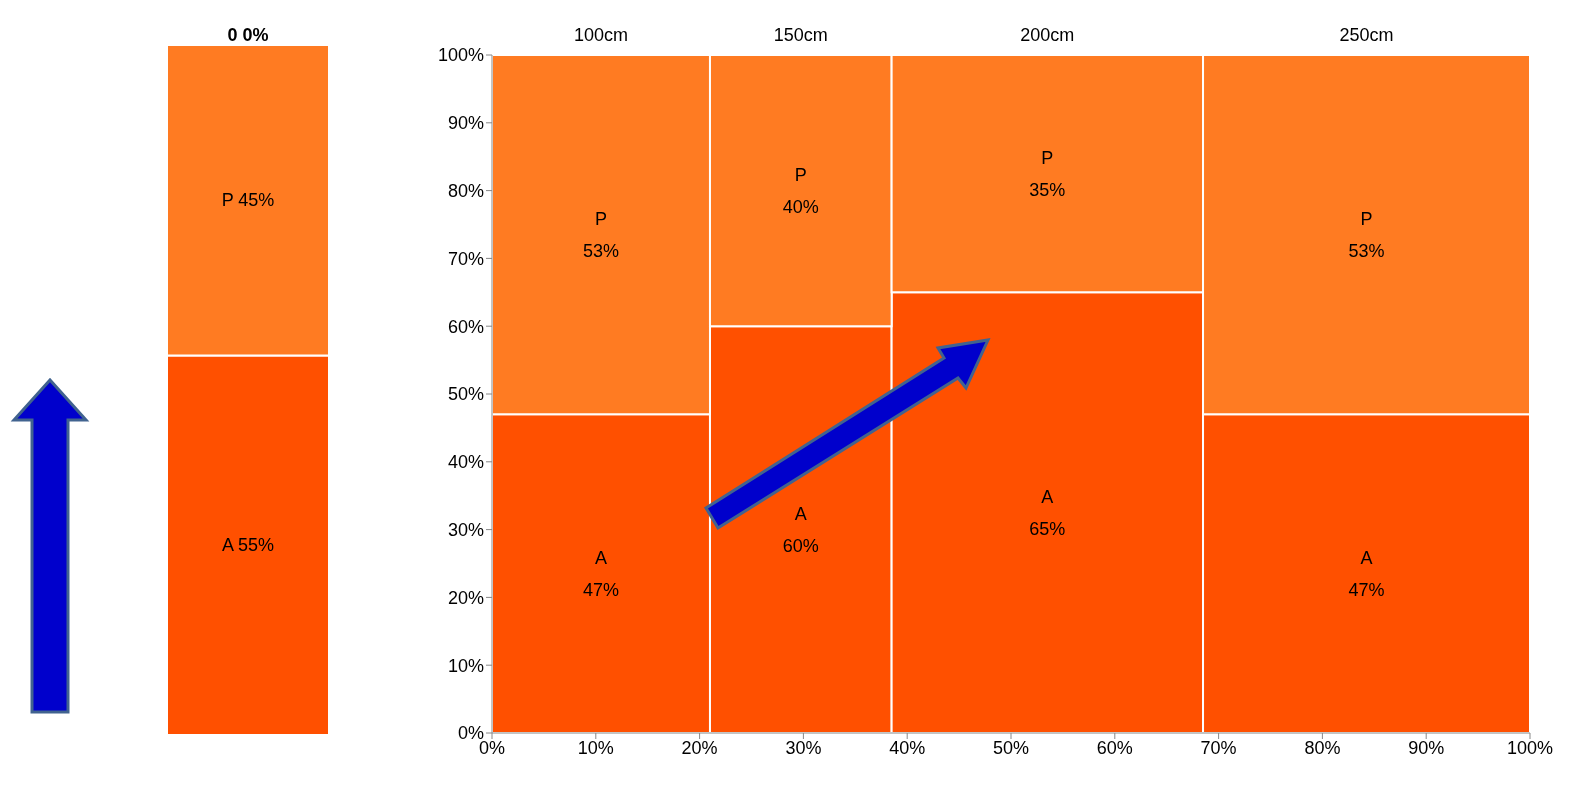 This screenshot has width=1587, height=785. Describe the element at coordinates (1114, 747) in the screenshot. I see `x-tick-label: 60%` at that location.